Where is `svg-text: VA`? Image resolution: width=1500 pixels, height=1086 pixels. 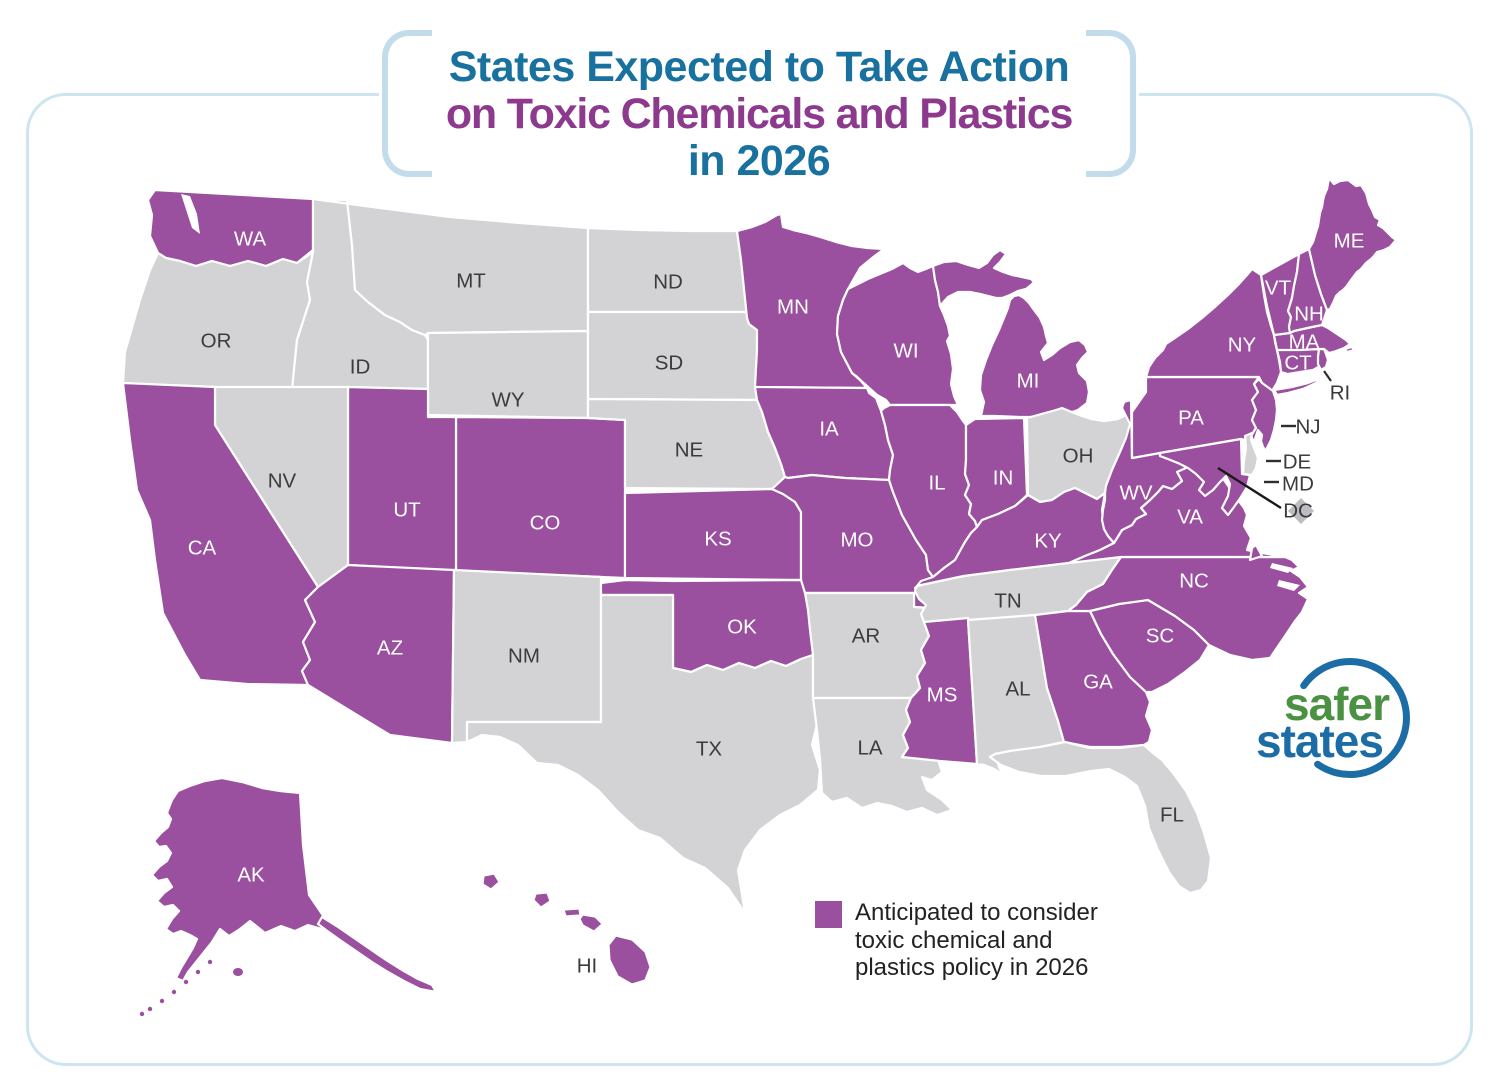 svg-text: VA is located at coordinates (1190, 516).